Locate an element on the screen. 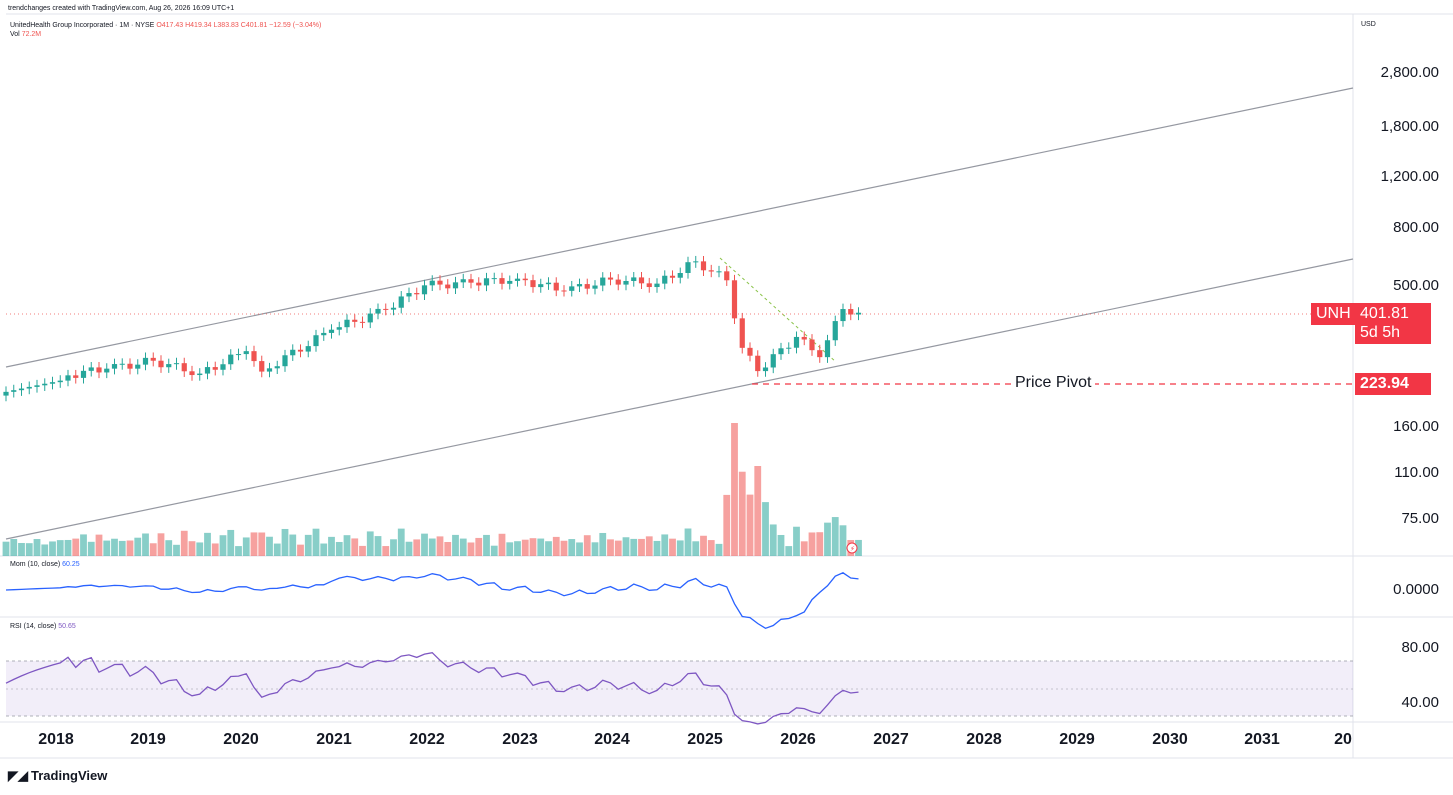  year-tick: 20 is located at coordinates (1343, 739).